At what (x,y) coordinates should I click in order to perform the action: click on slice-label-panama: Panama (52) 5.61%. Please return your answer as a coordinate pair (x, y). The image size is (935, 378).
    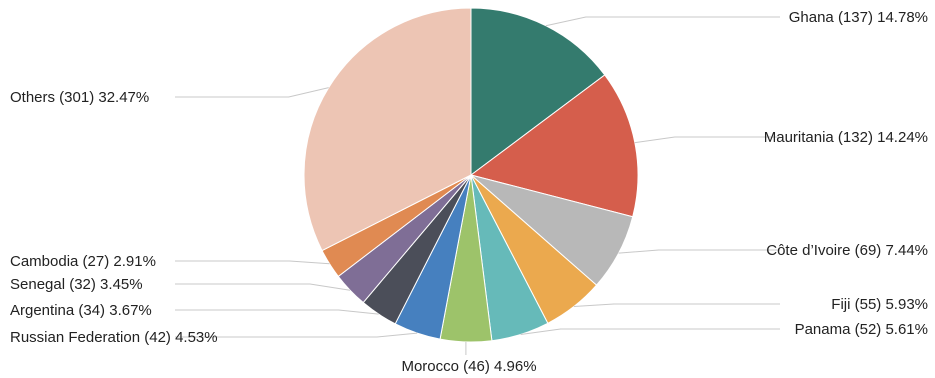
    Looking at the image, I should click on (861, 329).